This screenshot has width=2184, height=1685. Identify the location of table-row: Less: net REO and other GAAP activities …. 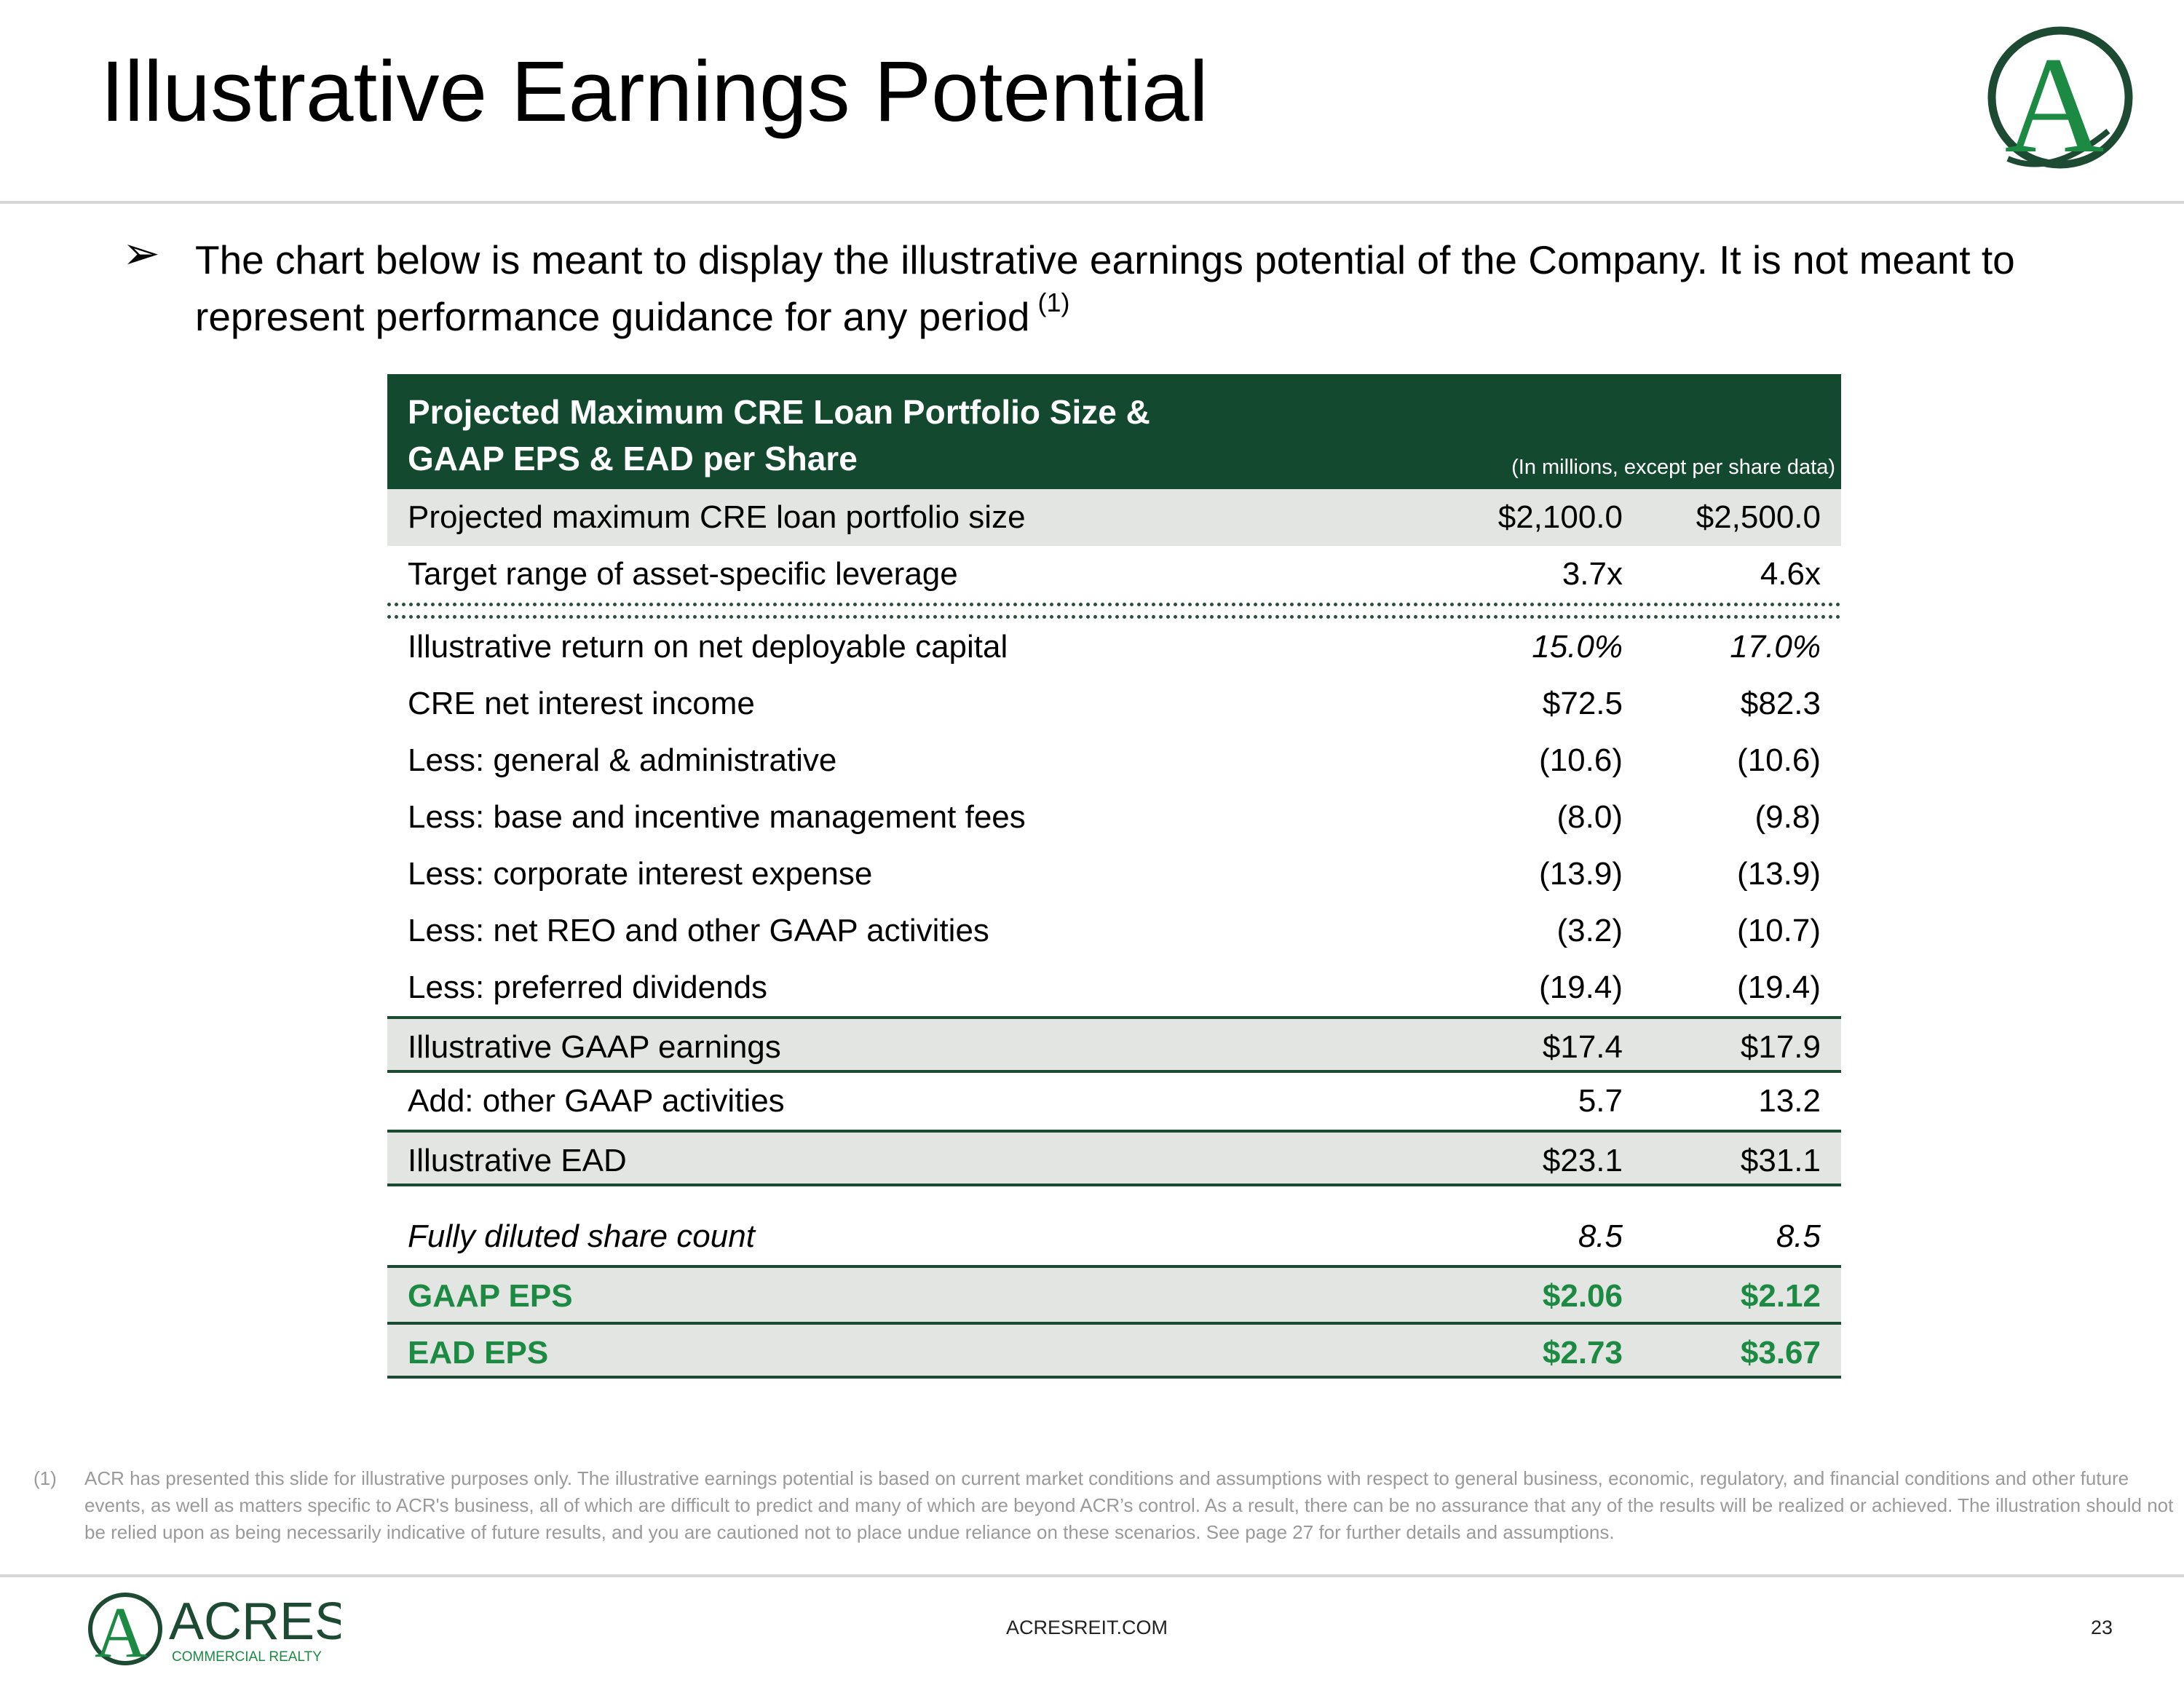
(1114, 930).